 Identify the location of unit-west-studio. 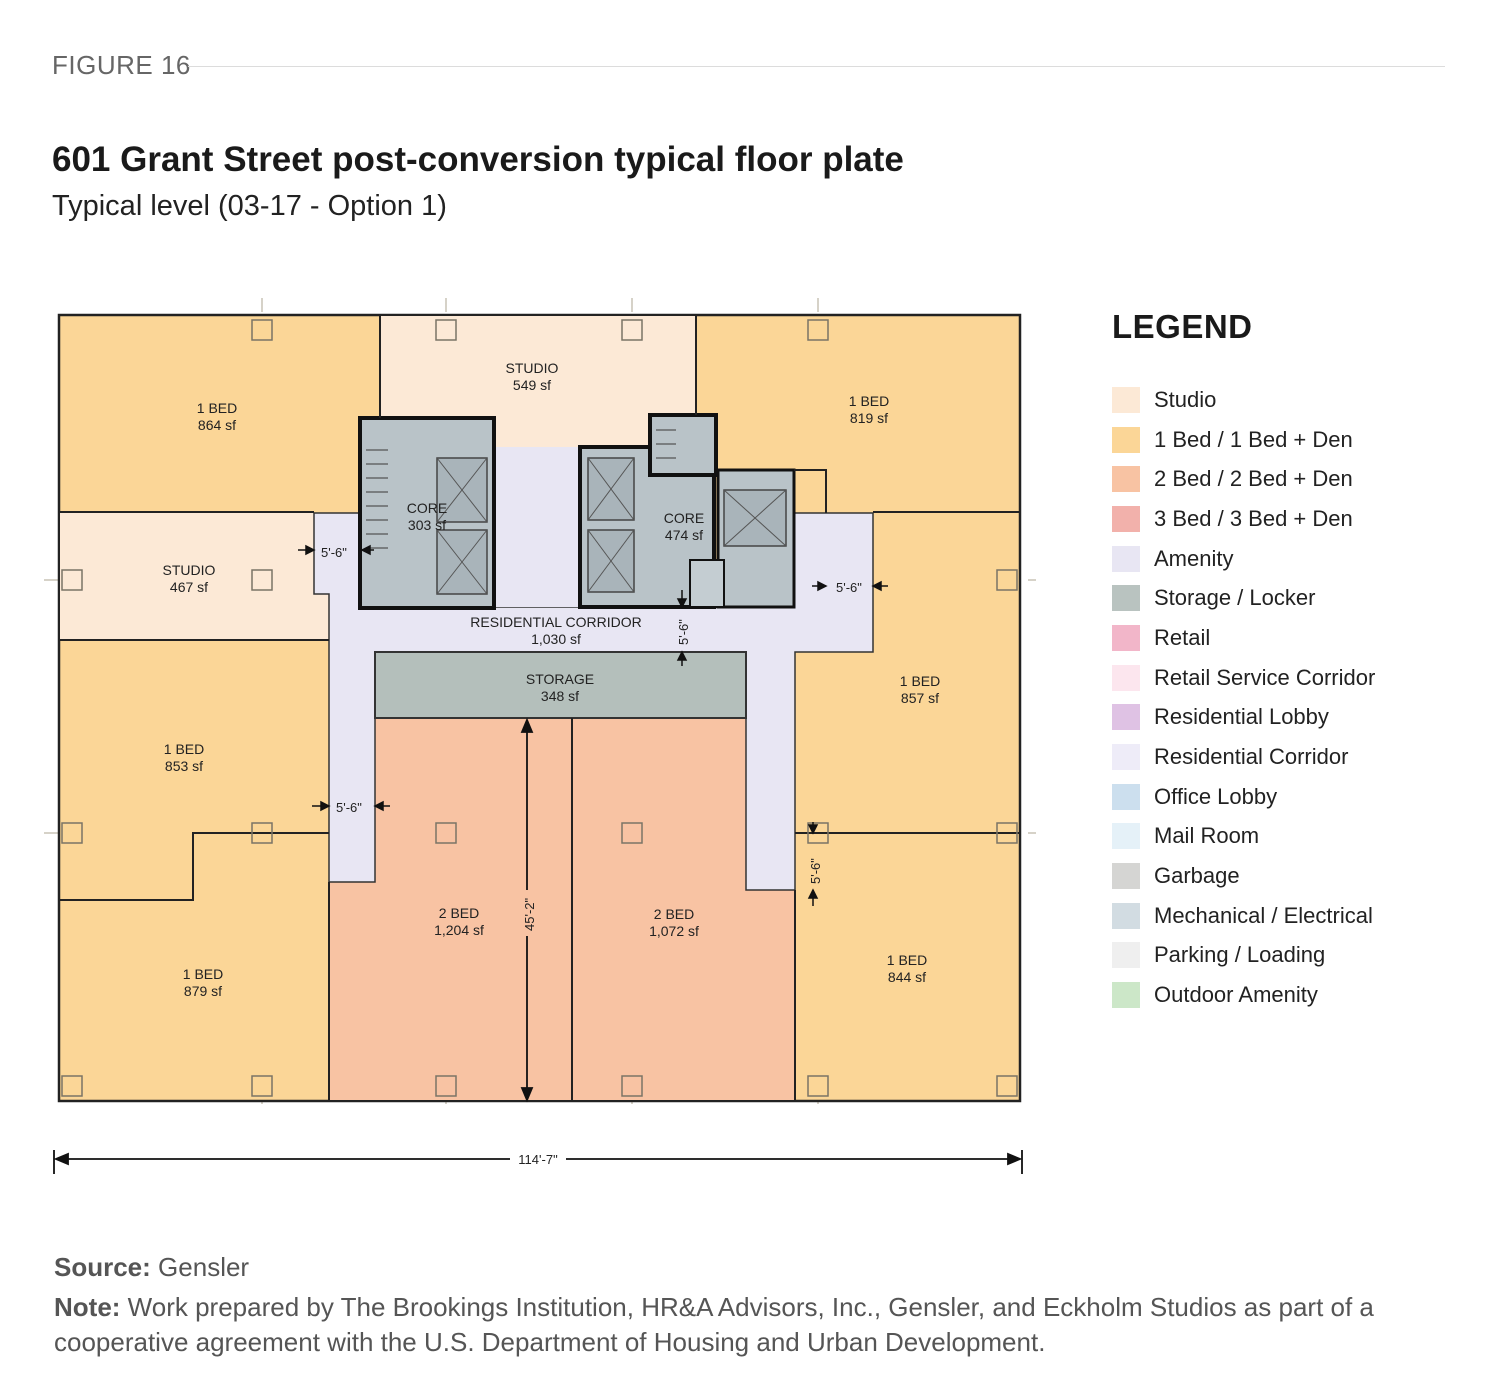
(194, 576).